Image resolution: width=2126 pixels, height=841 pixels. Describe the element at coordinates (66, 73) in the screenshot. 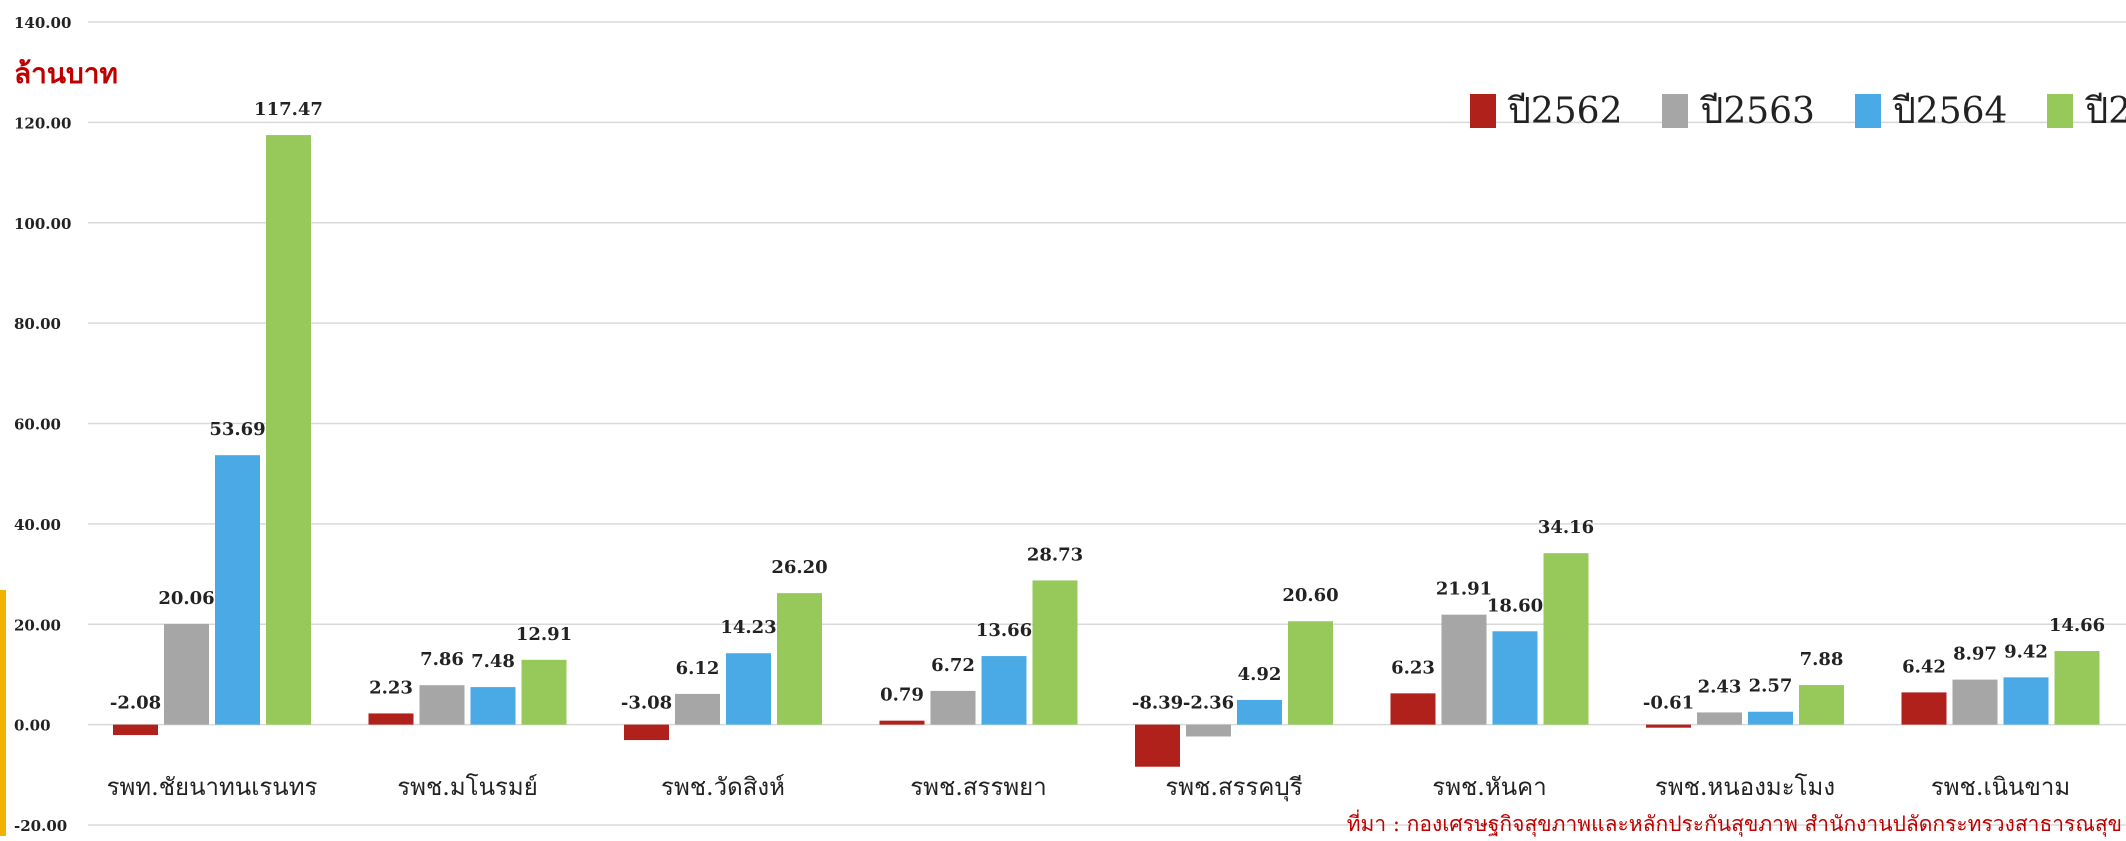

I see `y-axis-unit-label: ล้านบาท` at that location.